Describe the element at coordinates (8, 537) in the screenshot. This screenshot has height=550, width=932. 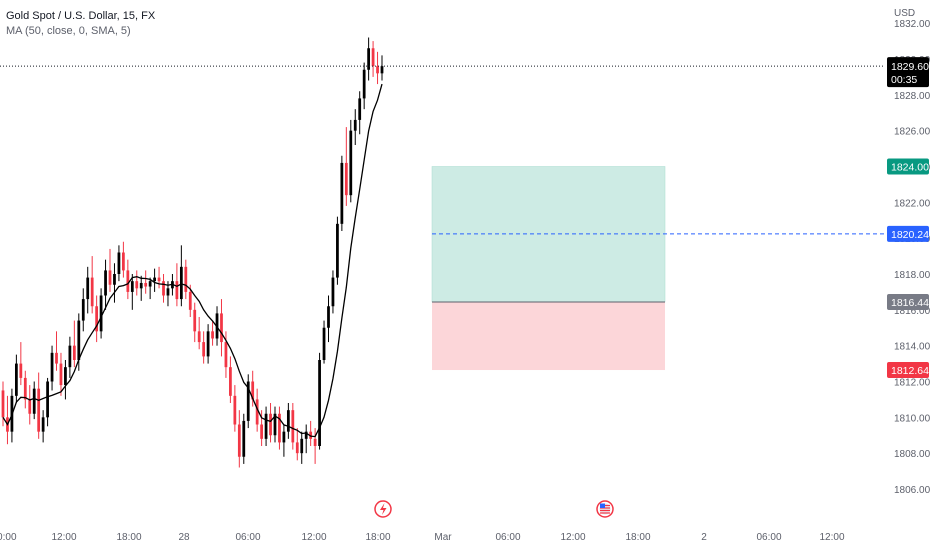
I see `time-tick-label: 00:00` at that location.